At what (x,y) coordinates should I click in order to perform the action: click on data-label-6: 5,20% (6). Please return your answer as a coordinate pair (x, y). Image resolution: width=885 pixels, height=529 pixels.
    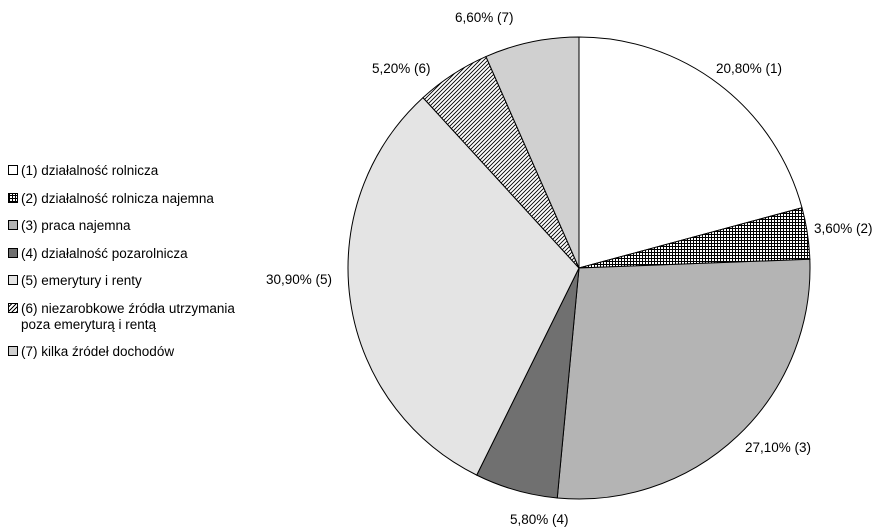
    Looking at the image, I should click on (401, 68).